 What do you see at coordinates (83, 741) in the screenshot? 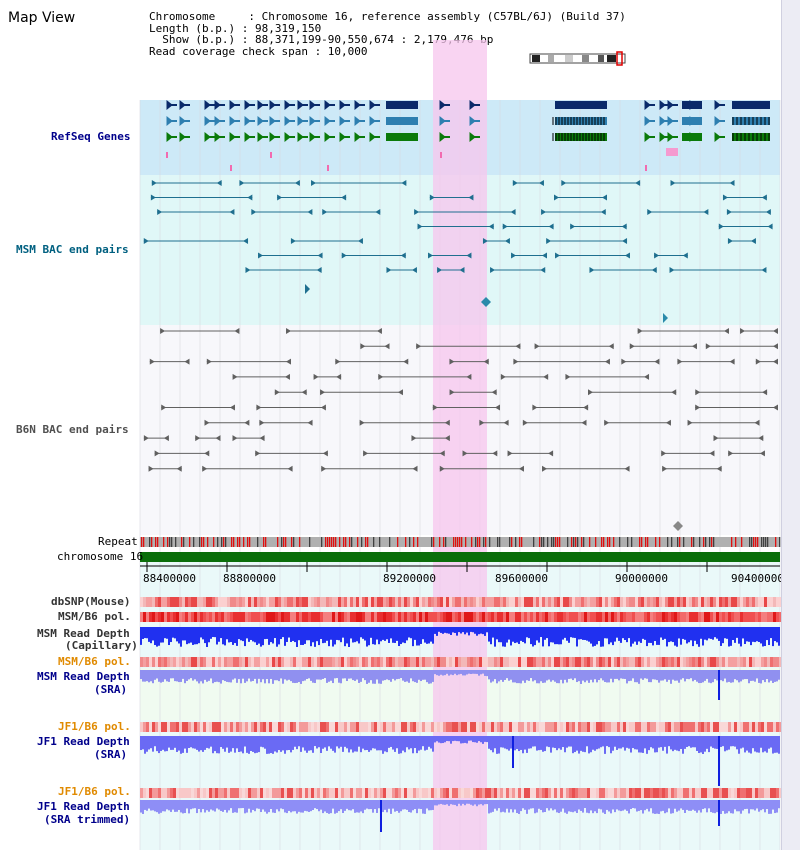
I see `label-jf1-read-depth-sra: JF1 Read Depth` at bounding box center [83, 741].